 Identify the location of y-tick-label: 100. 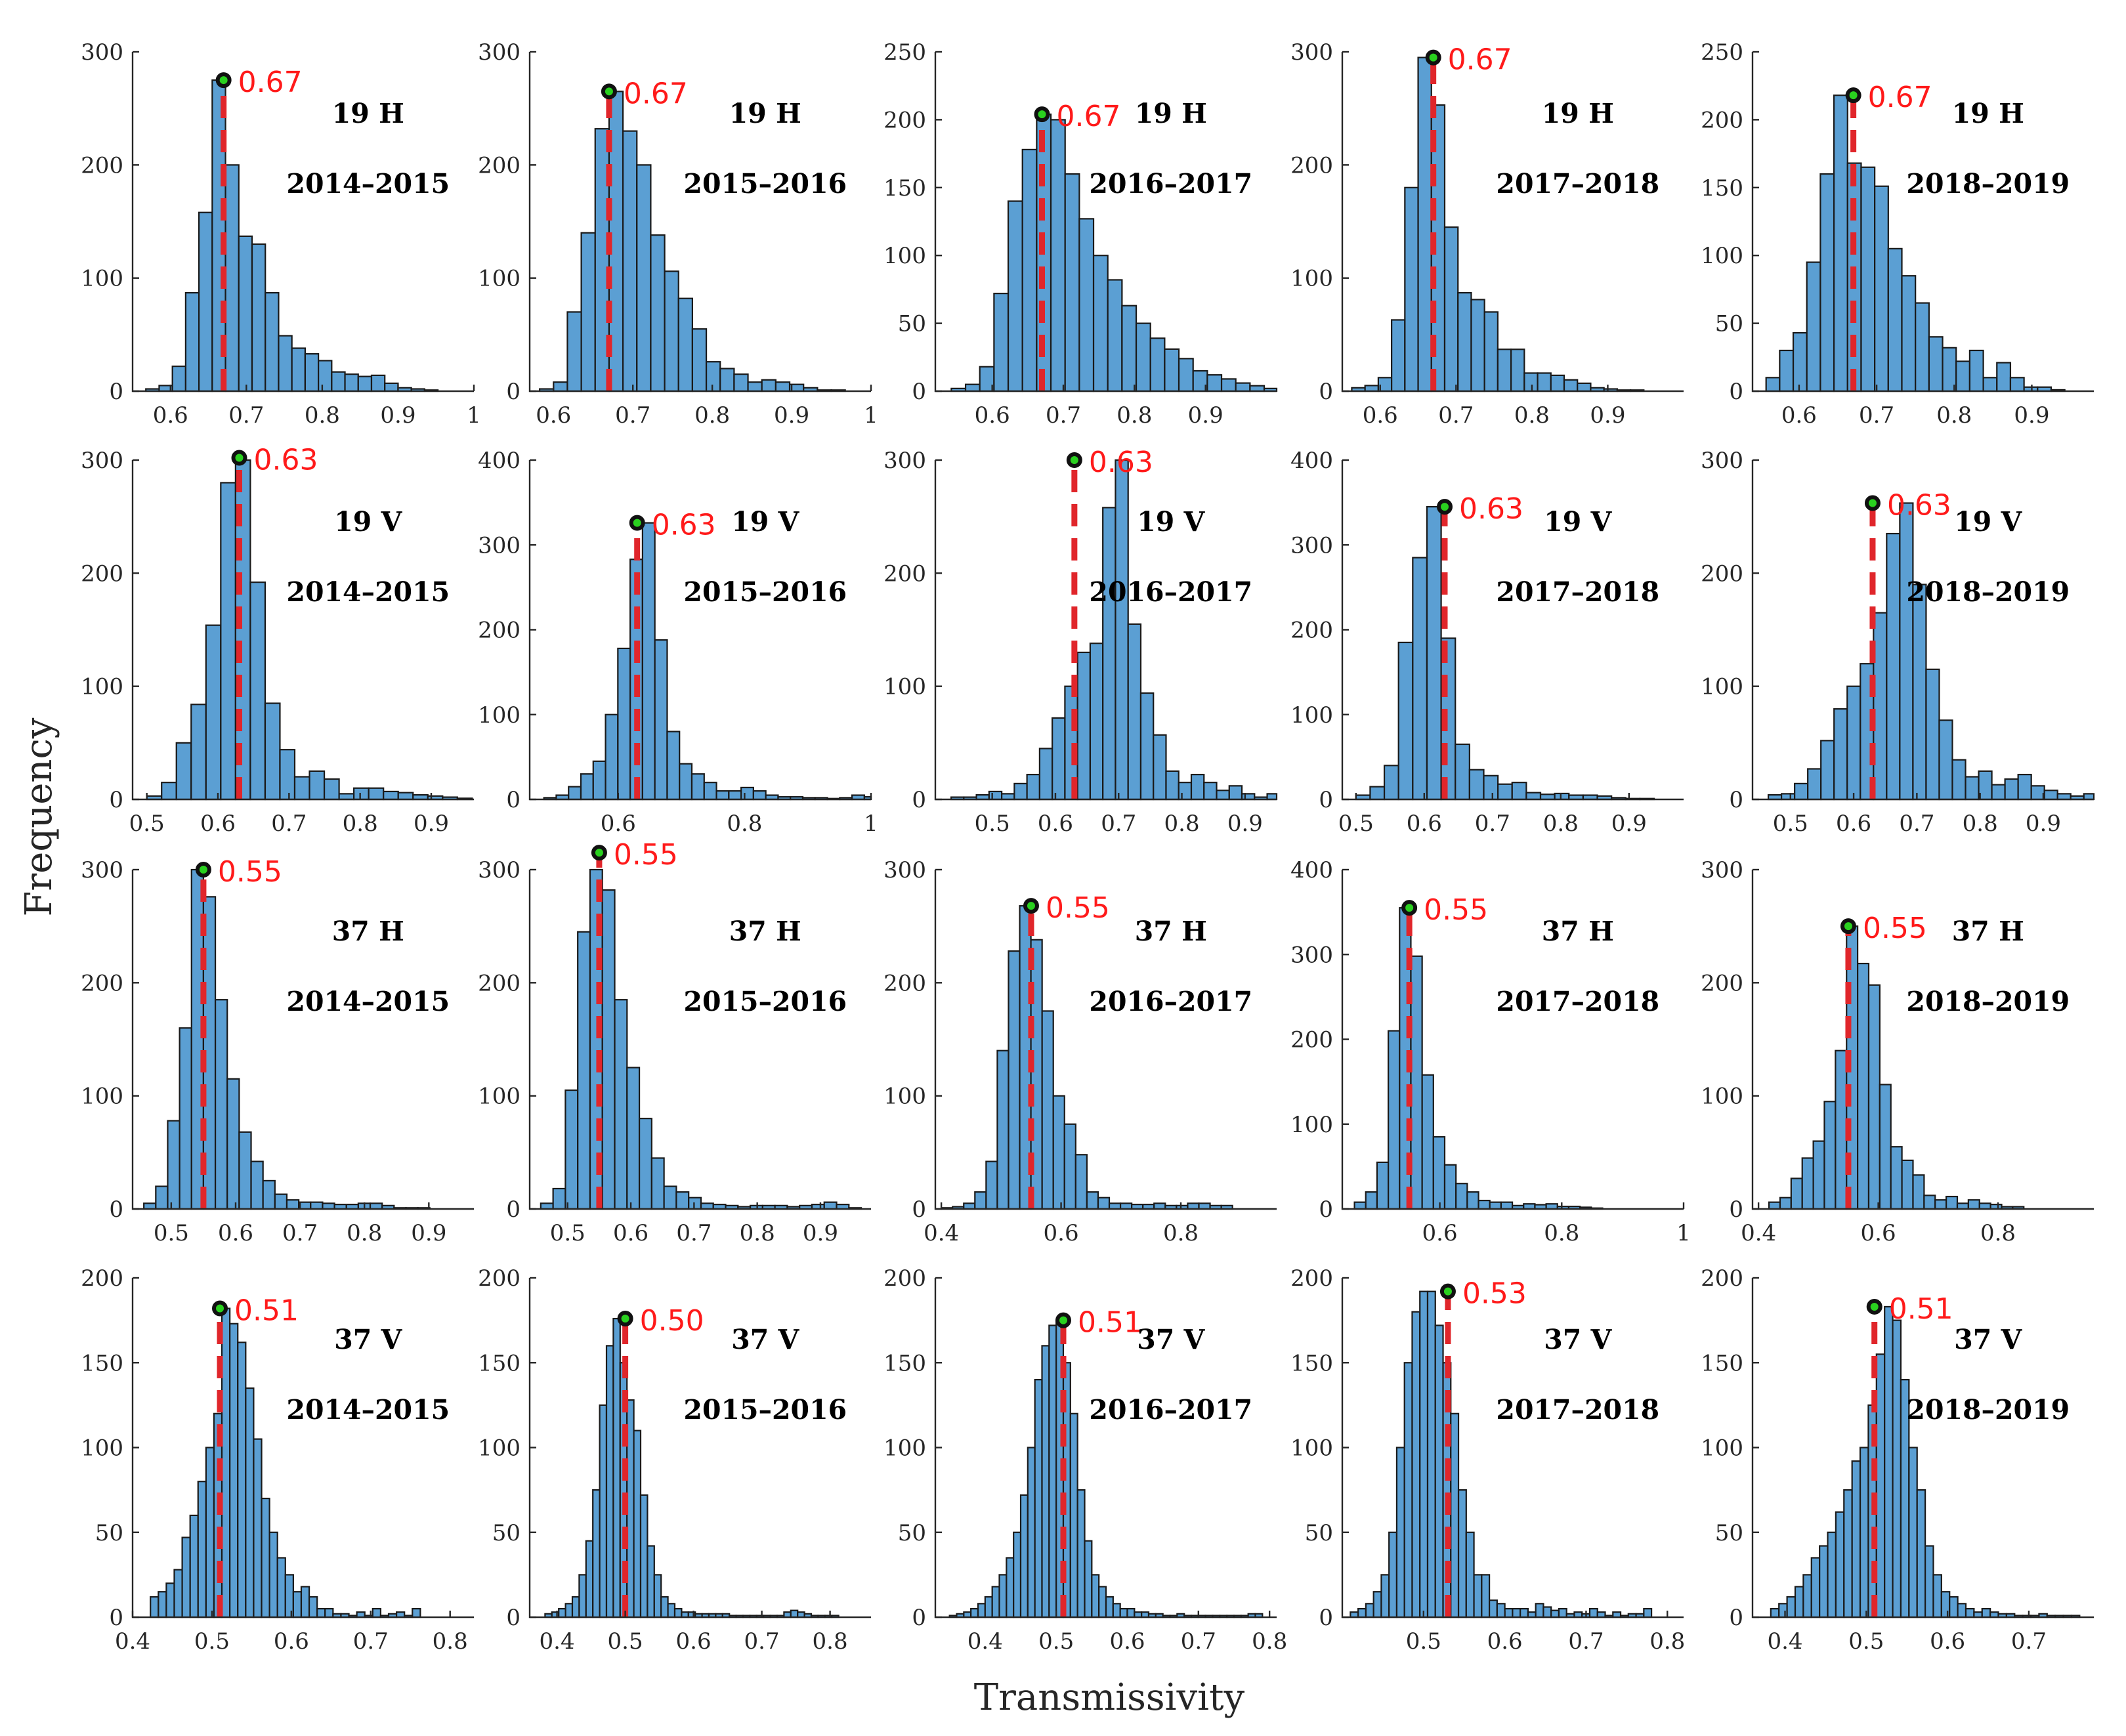
(102, 1448).